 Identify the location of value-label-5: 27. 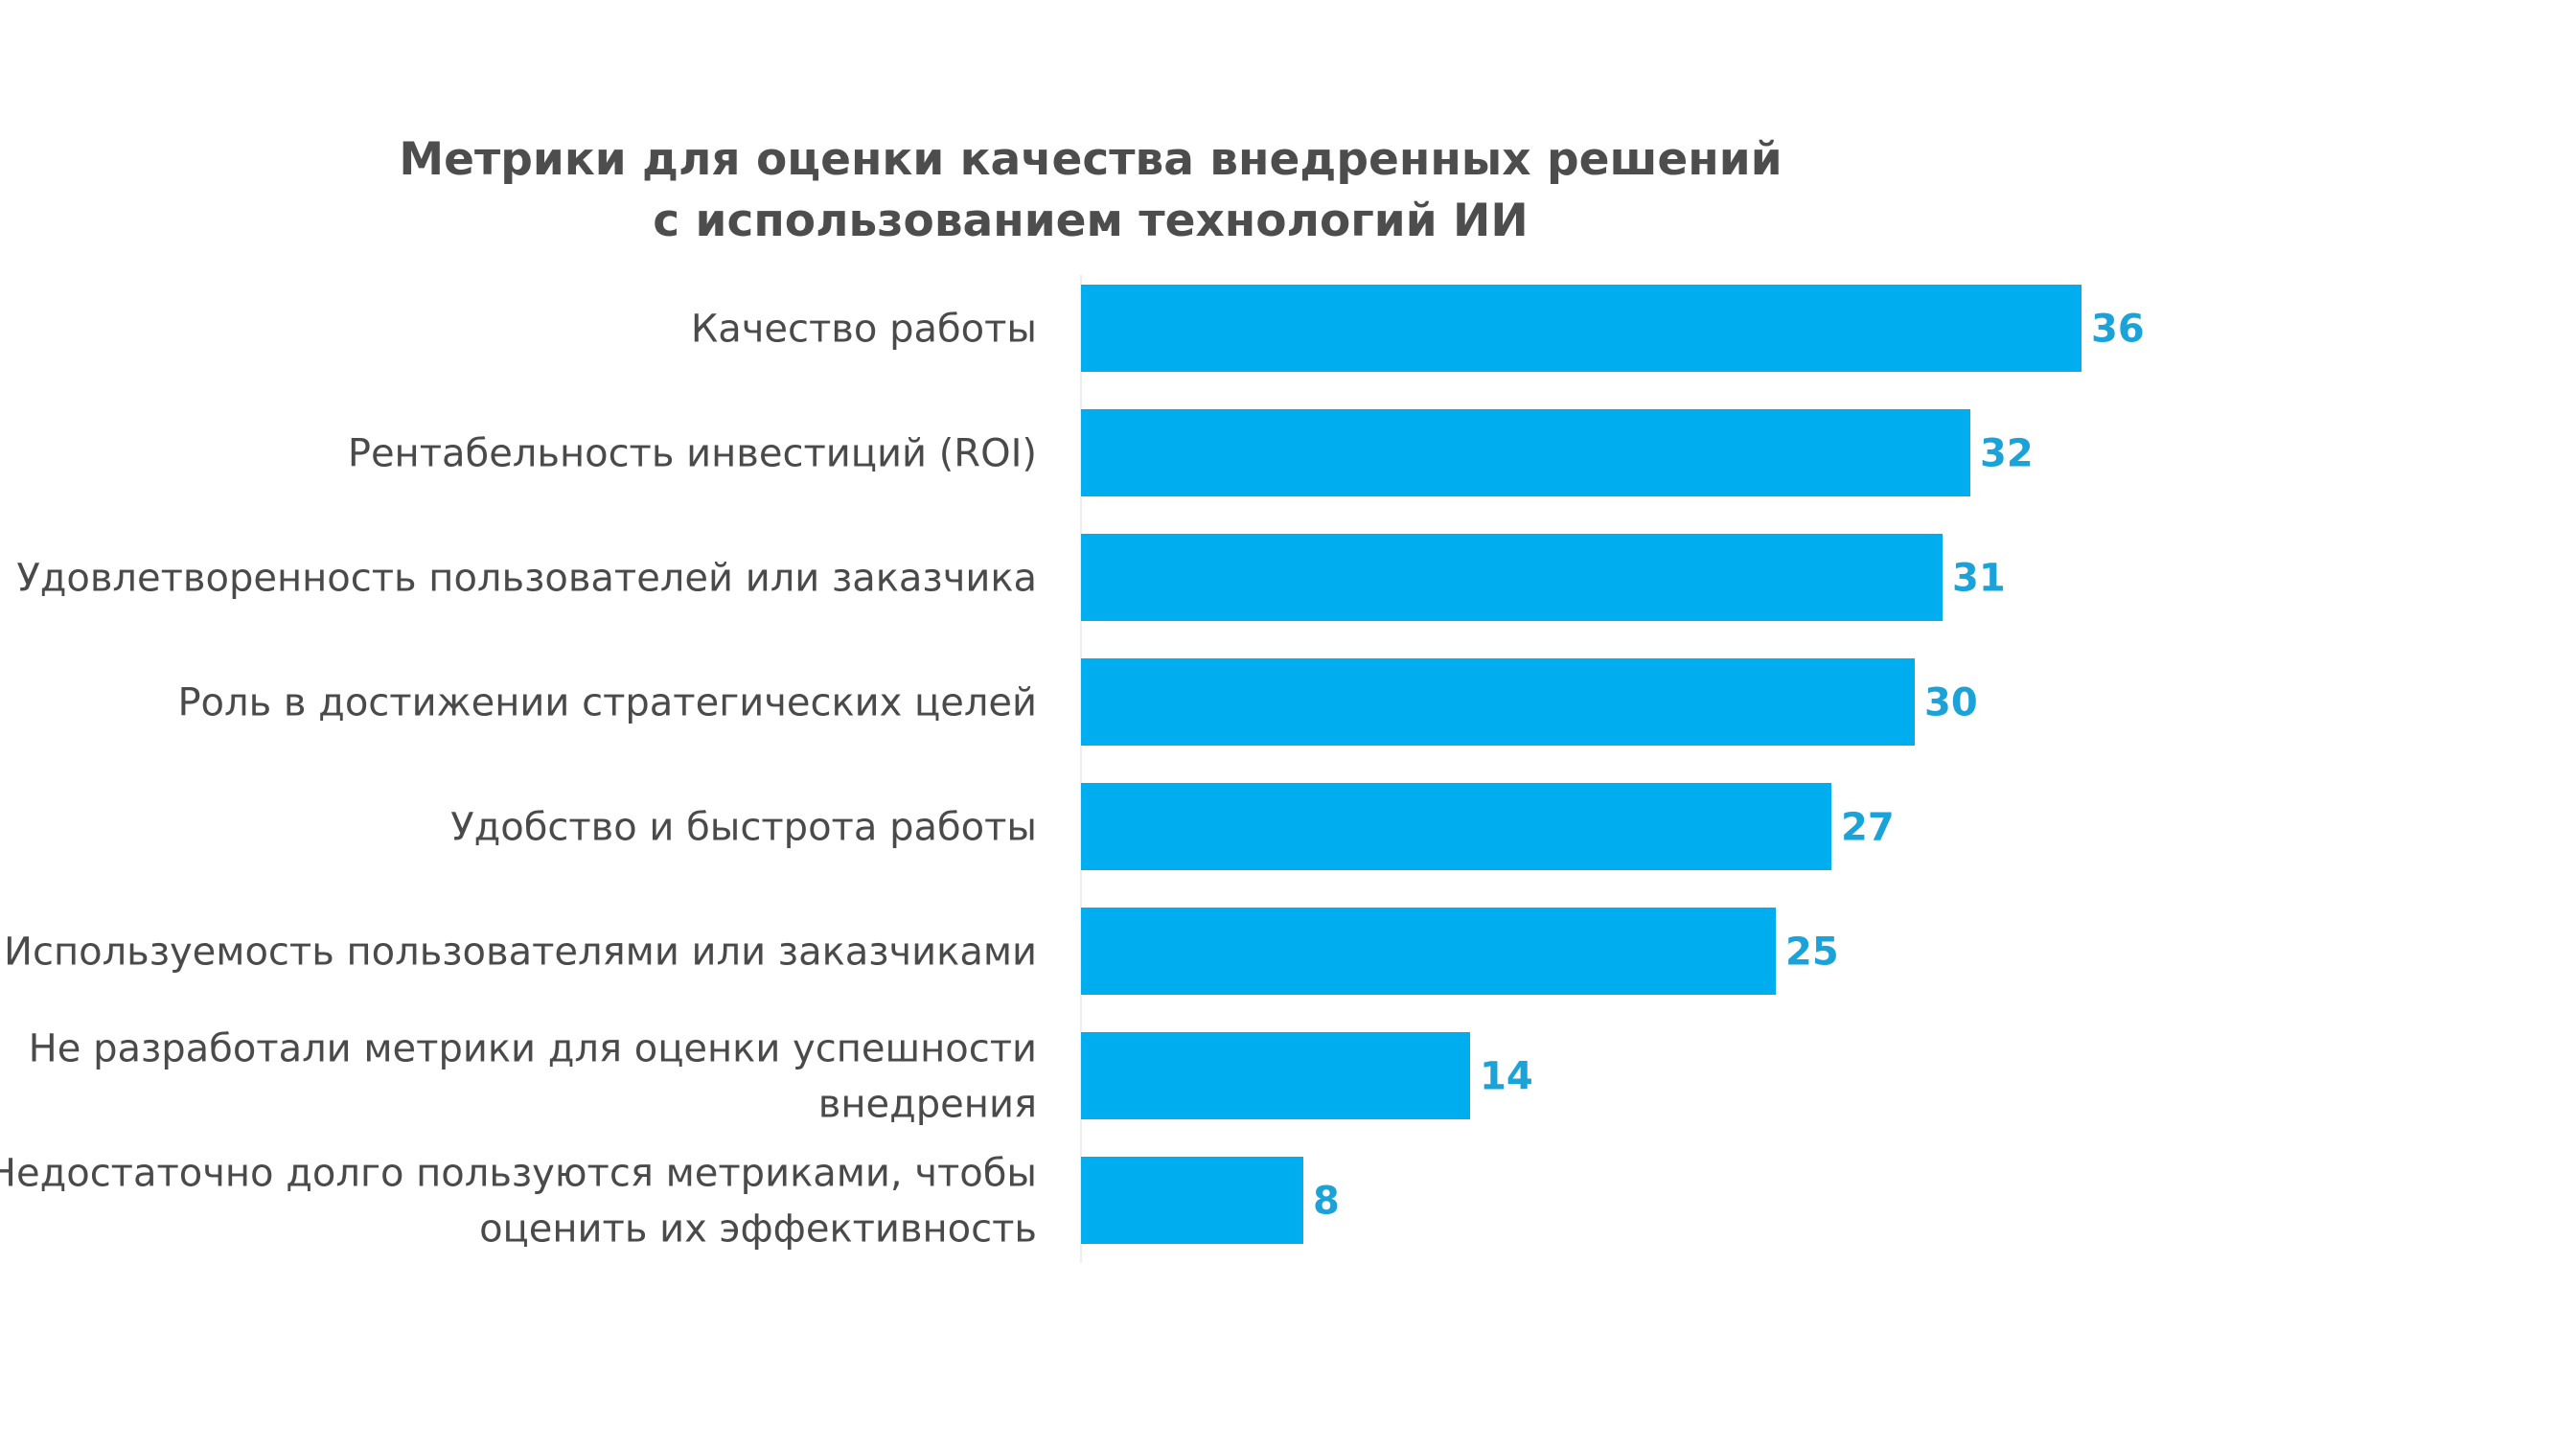
(1868, 828).